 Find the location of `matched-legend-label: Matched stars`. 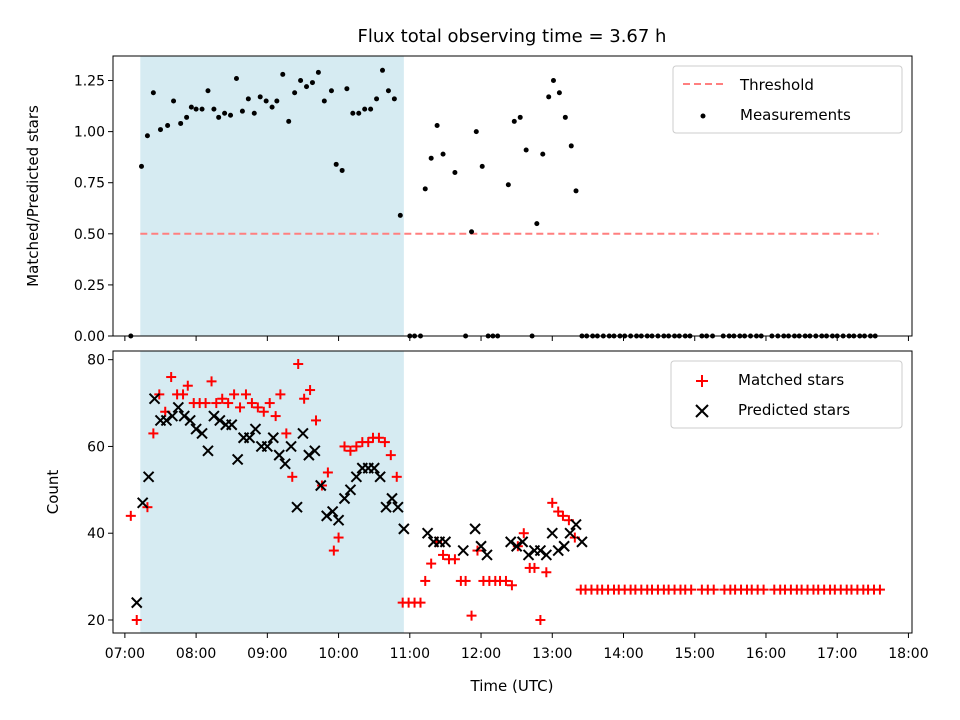

matched-legend-label: Matched stars is located at coordinates (791, 380).